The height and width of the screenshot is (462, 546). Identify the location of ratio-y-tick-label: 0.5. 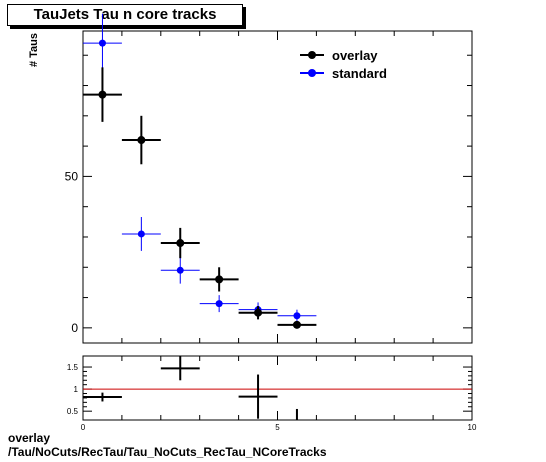
(73, 411).